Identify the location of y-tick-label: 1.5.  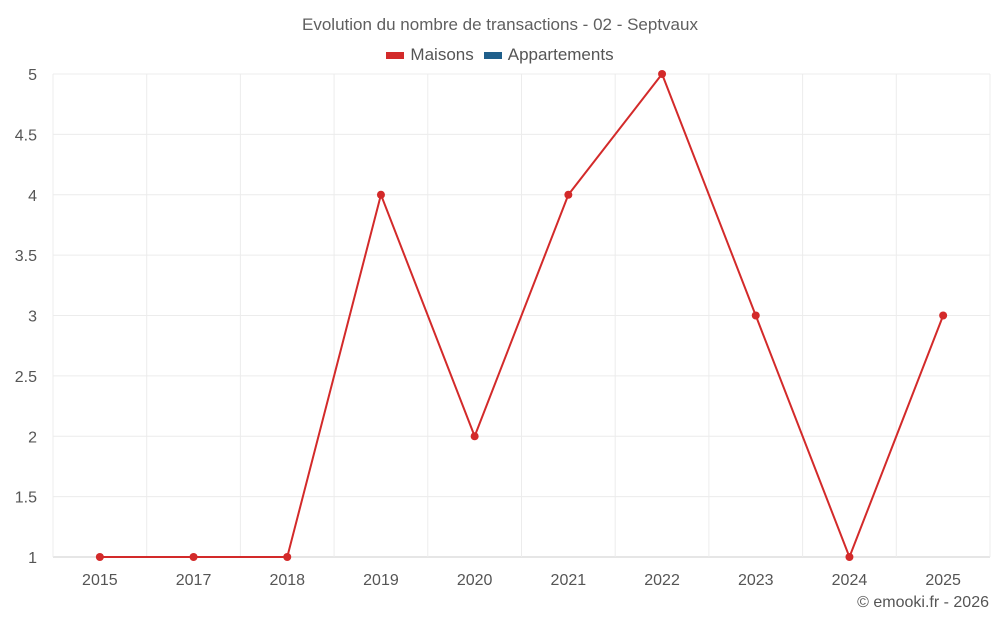
(26, 498).